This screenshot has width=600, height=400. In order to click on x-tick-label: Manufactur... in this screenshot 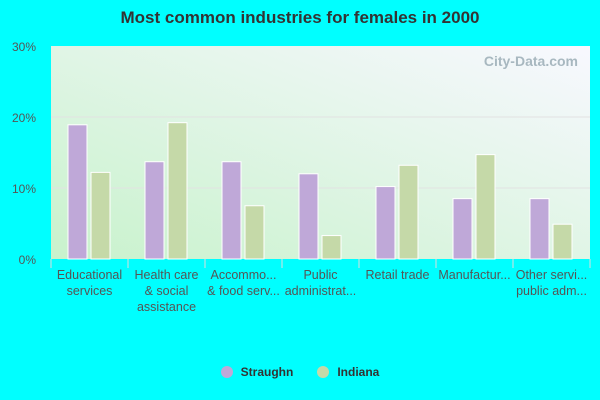, I will do `click(474, 275)`.